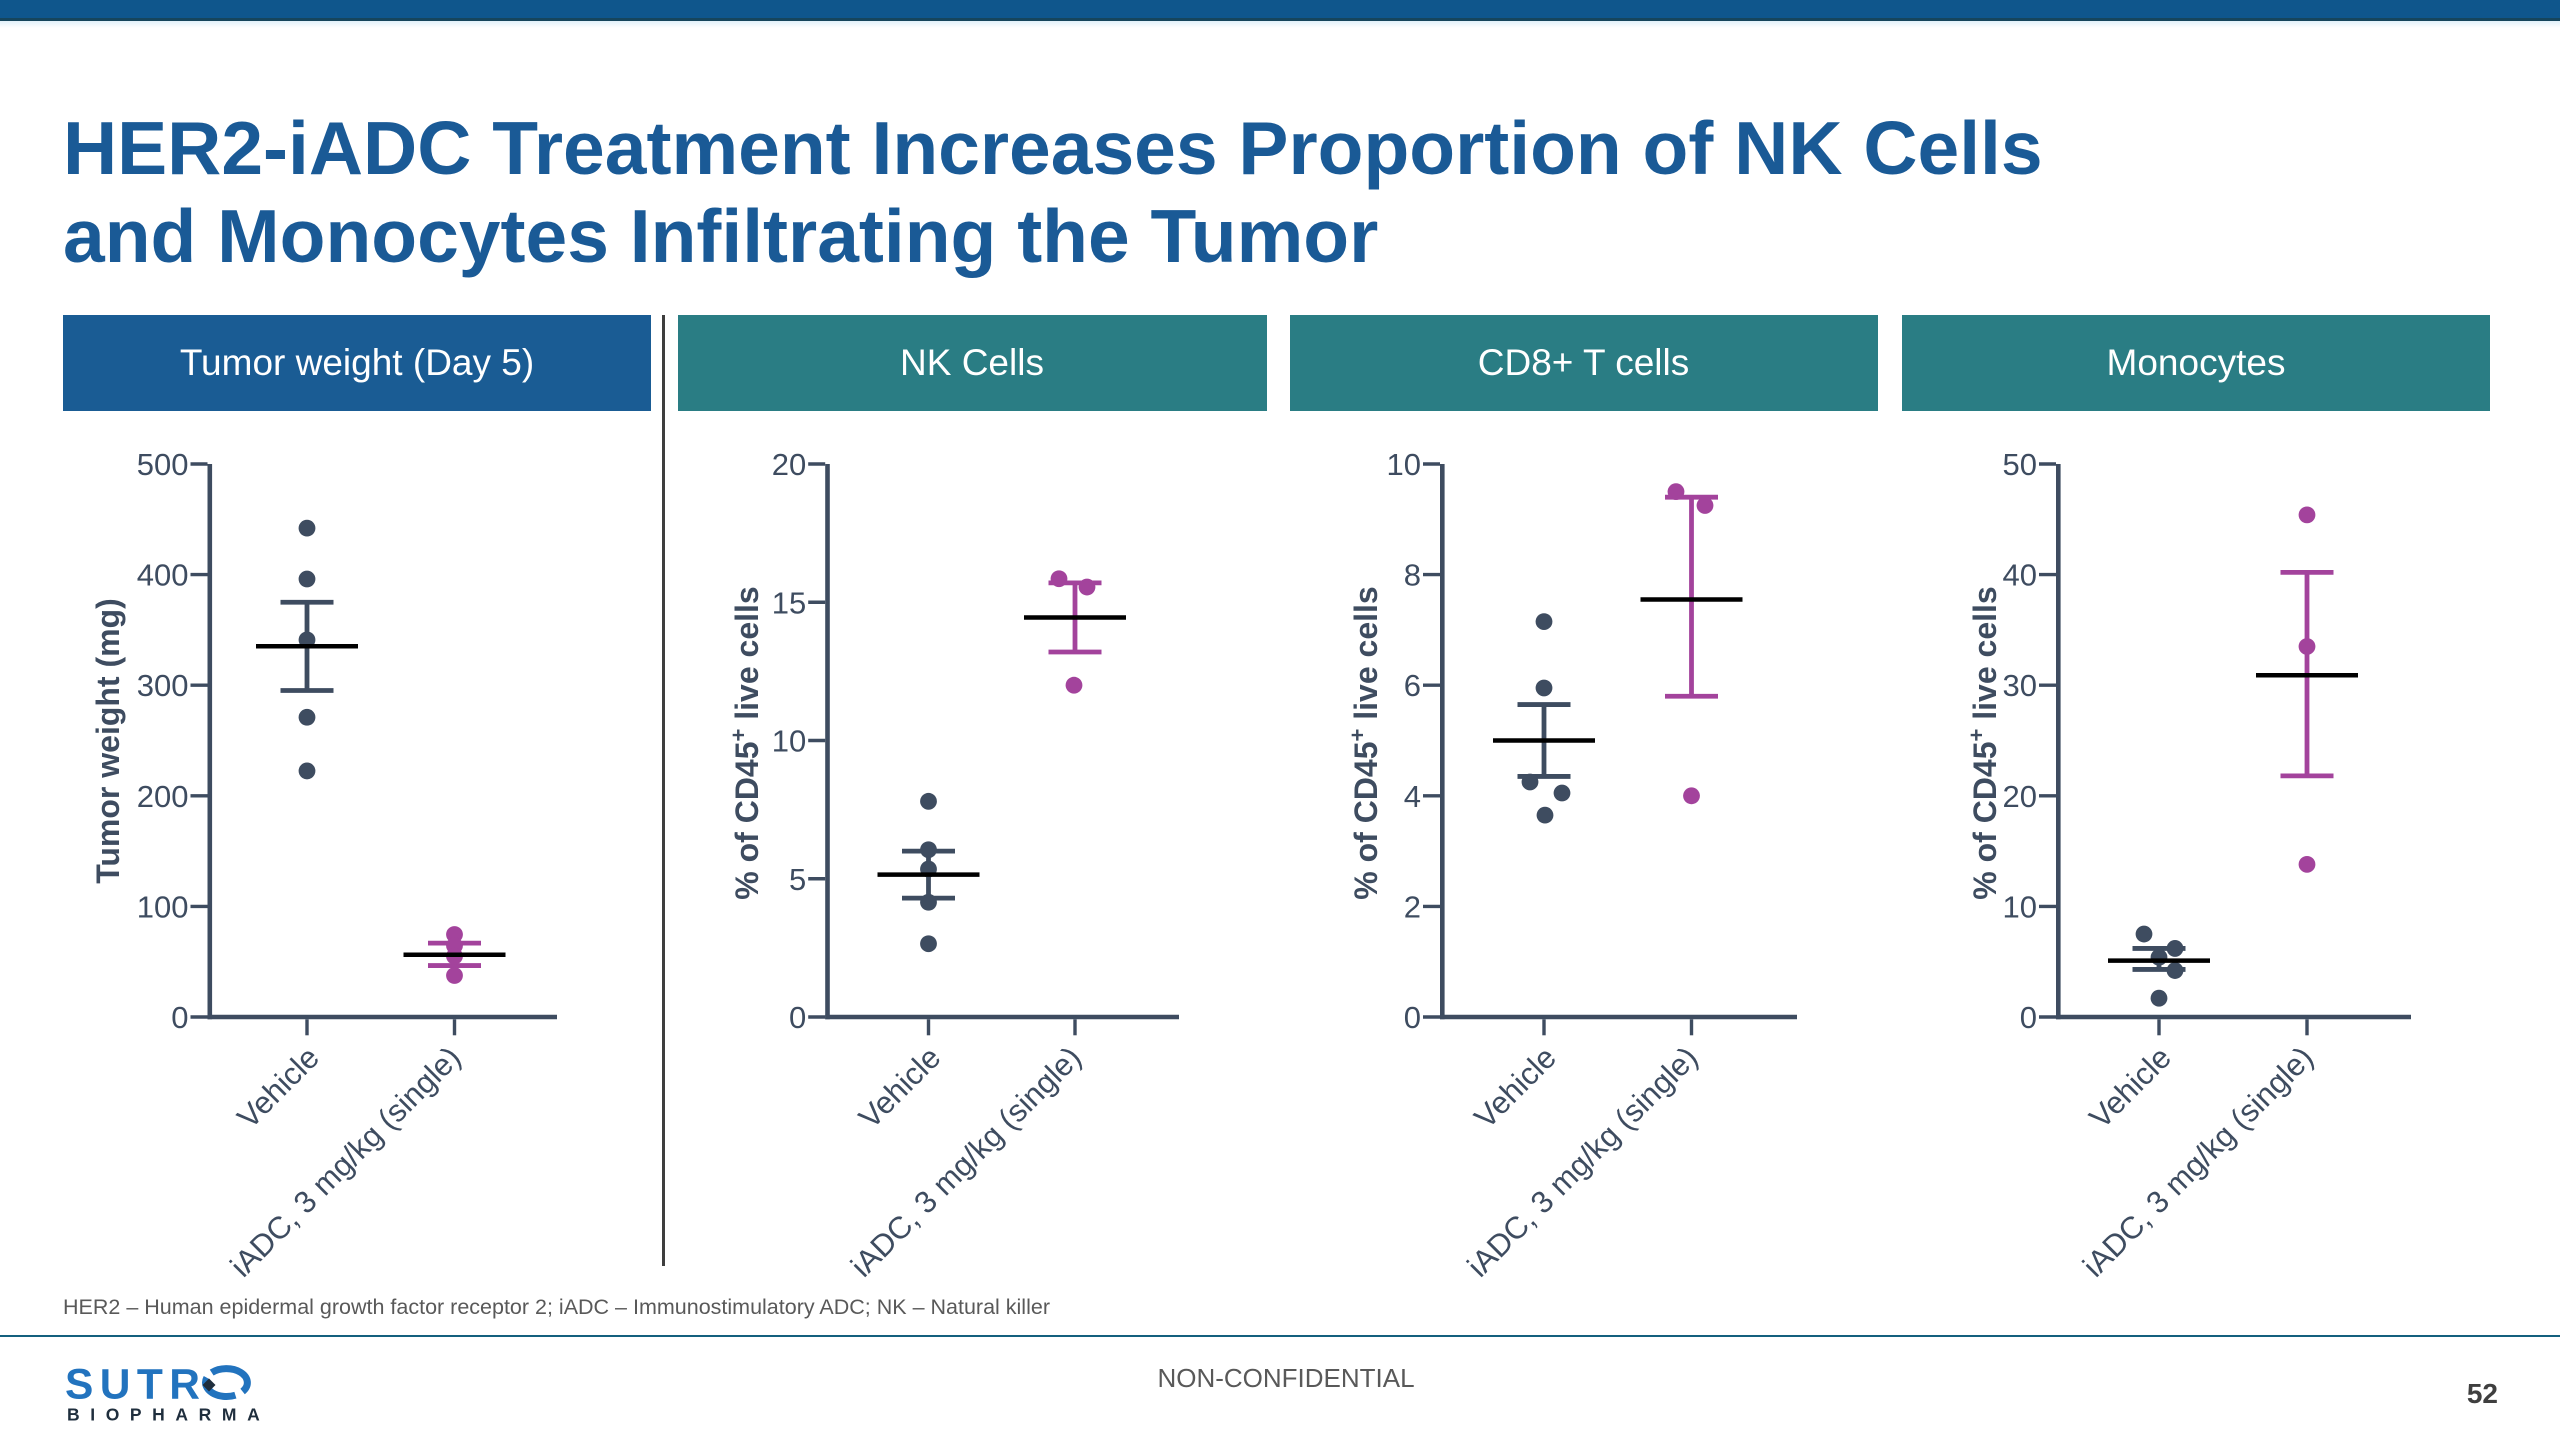 Image resolution: width=2560 pixels, height=1440 pixels. Describe the element at coordinates (163, 685) in the screenshot. I see `svg-text: 300` at that location.